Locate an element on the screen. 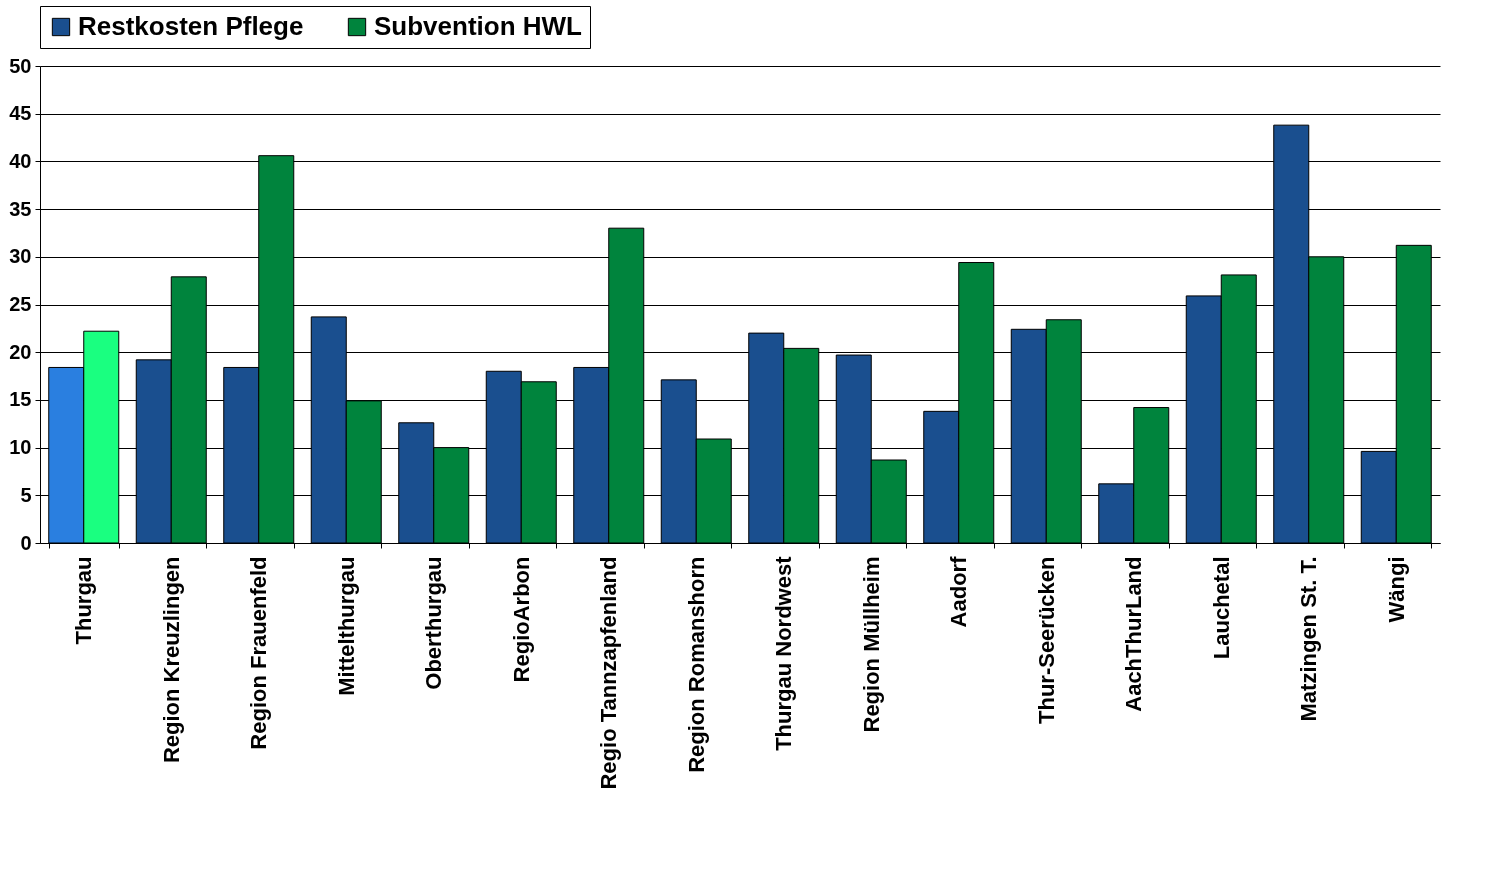 Image resolution: width=1488 pixels, height=875 pixels. y-tick-label: 35 is located at coordinates (20, 208).